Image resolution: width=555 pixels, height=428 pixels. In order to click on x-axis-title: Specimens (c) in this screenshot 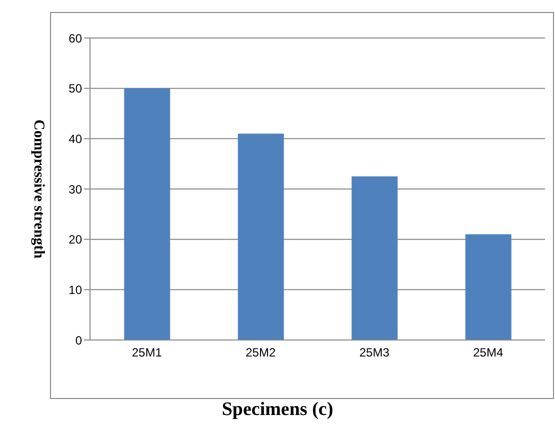, I will do `click(277, 410)`.